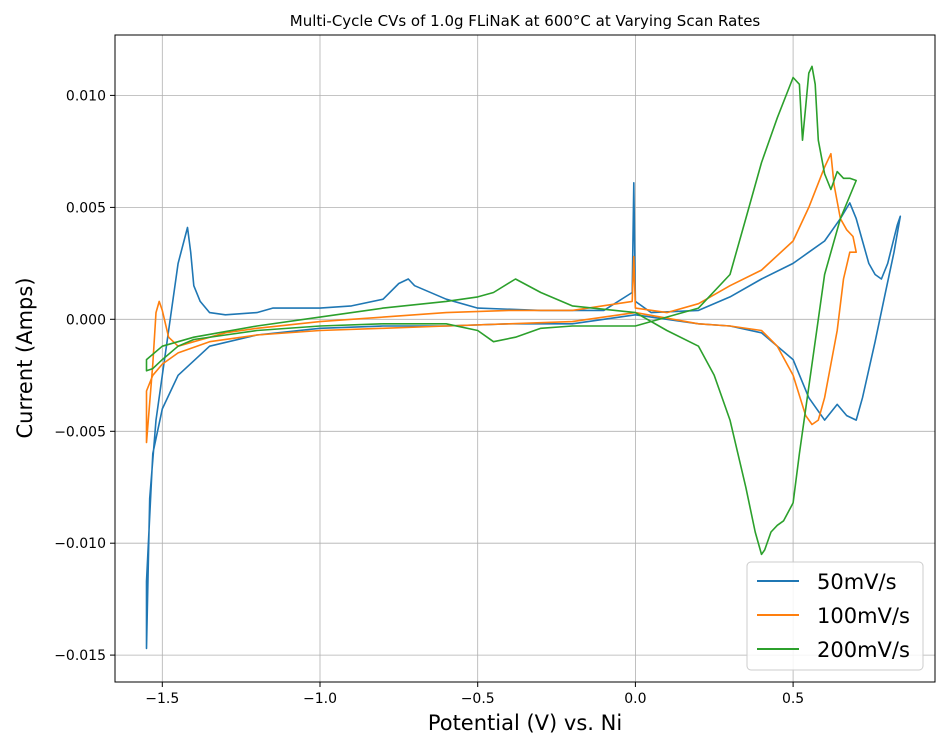 The width and height of the screenshot is (950, 750). What do you see at coordinates (635, 699) in the screenshot?
I see `x-tick-label: 0.0` at bounding box center [635, 699].